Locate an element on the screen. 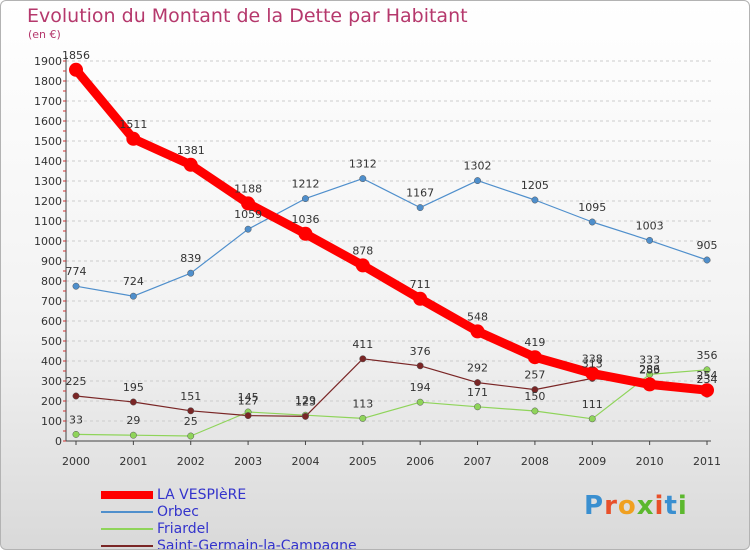 Image resolution: width=750 pixels, height=550 pixels. x-tick-label: 2008 is located at coordinates (535, 461).